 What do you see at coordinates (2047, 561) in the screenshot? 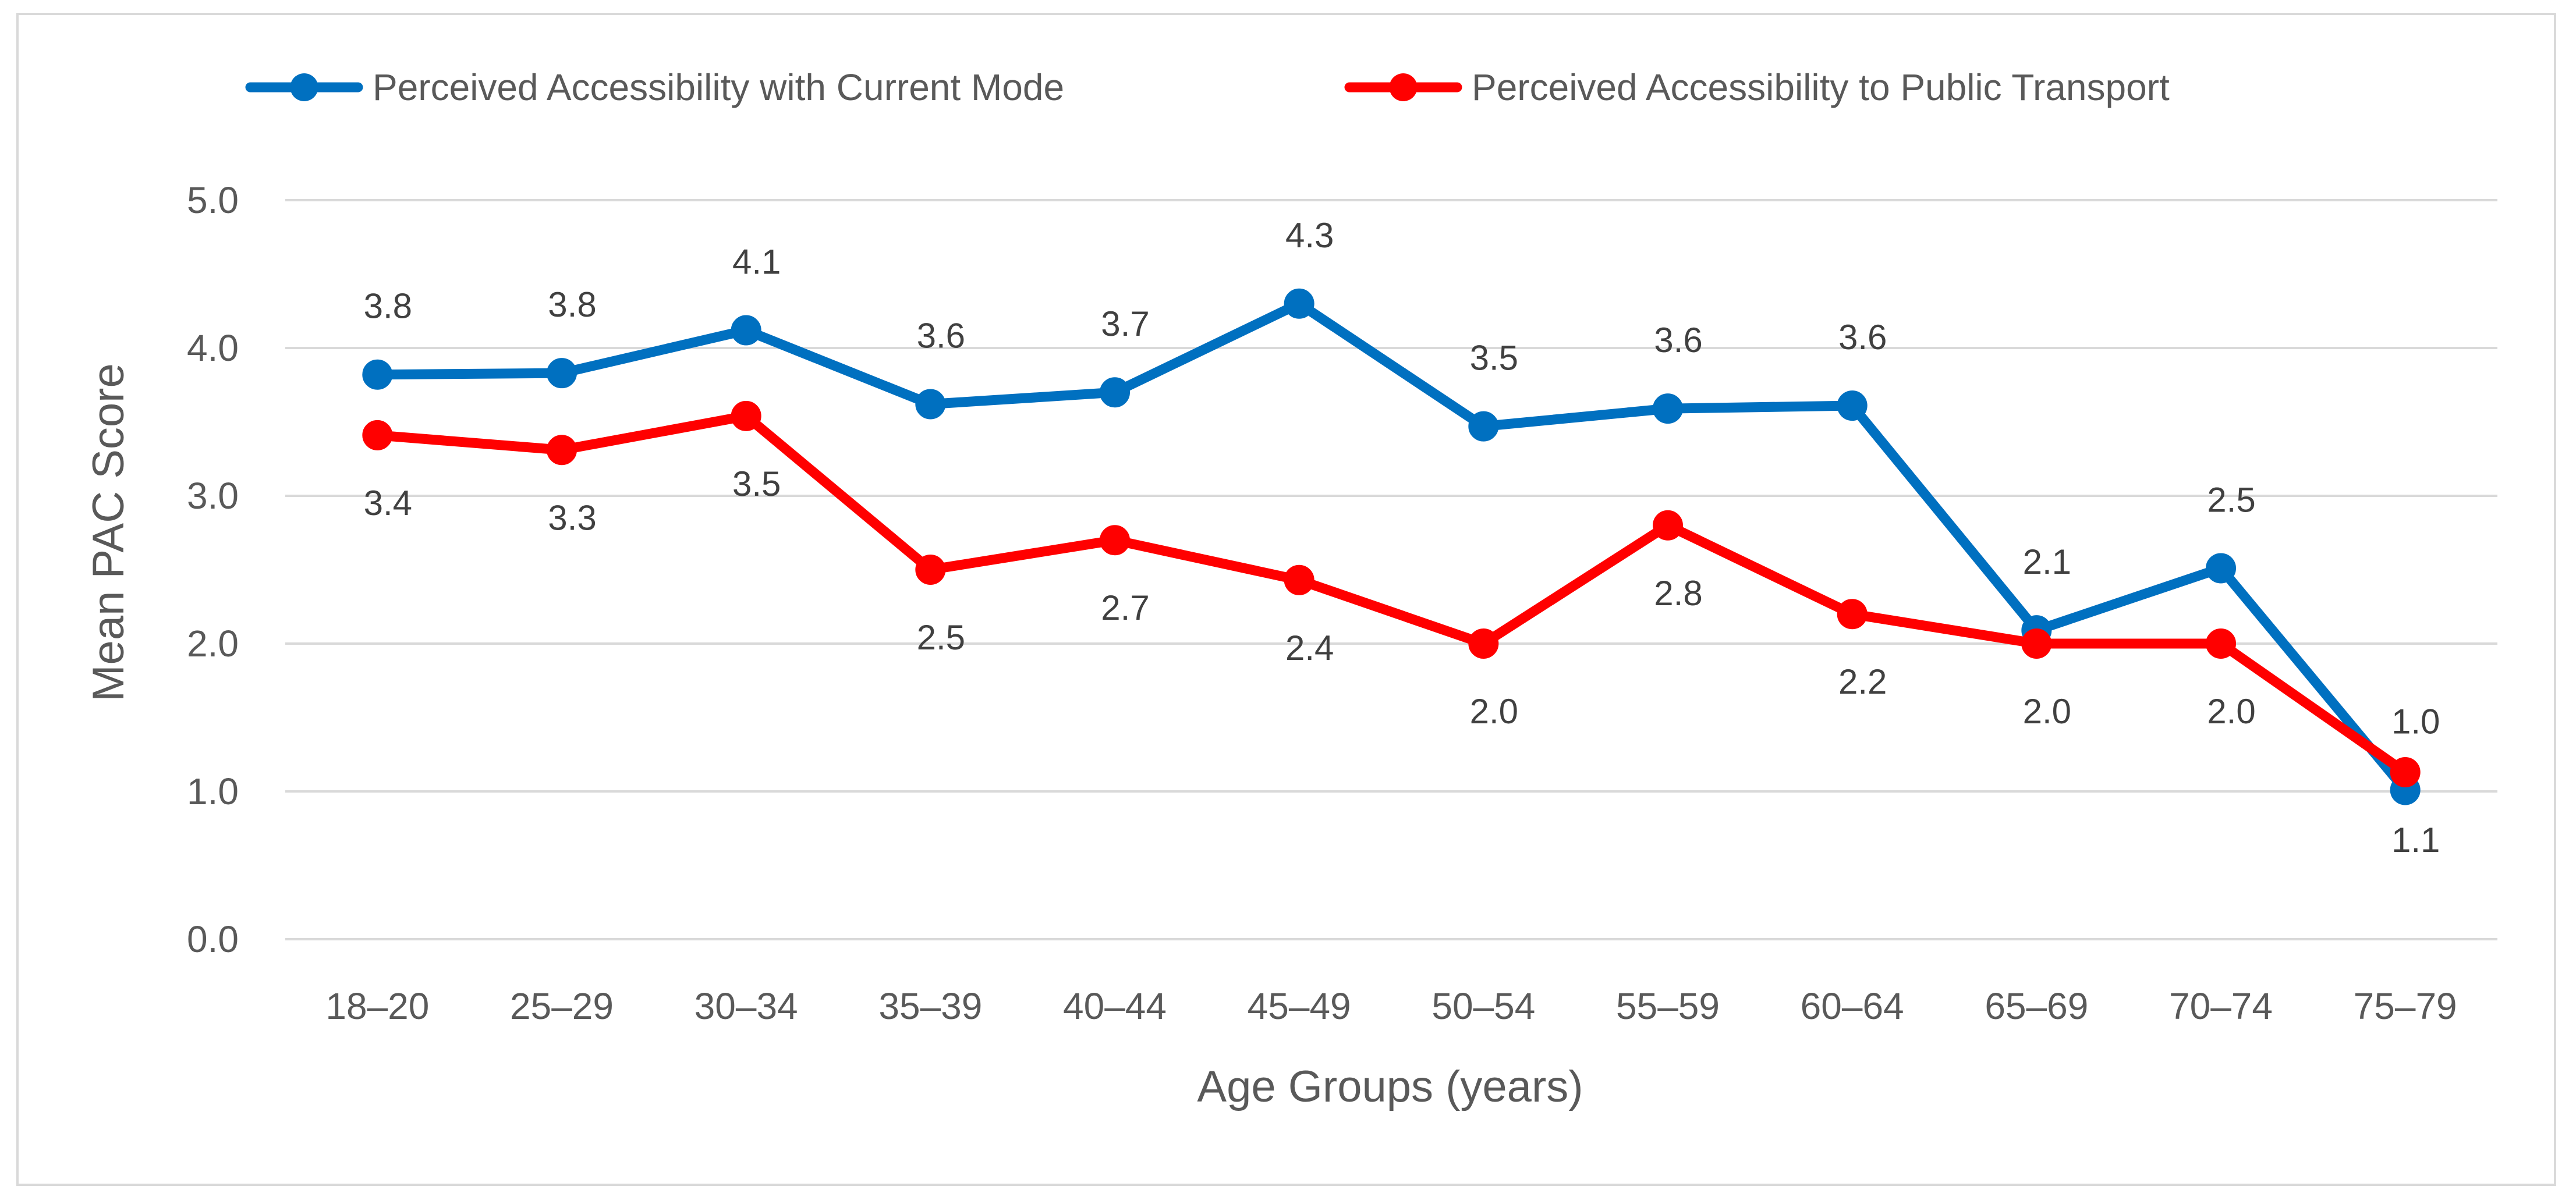
I see `data-label: 2.1` at bounding box center [2047, 561].